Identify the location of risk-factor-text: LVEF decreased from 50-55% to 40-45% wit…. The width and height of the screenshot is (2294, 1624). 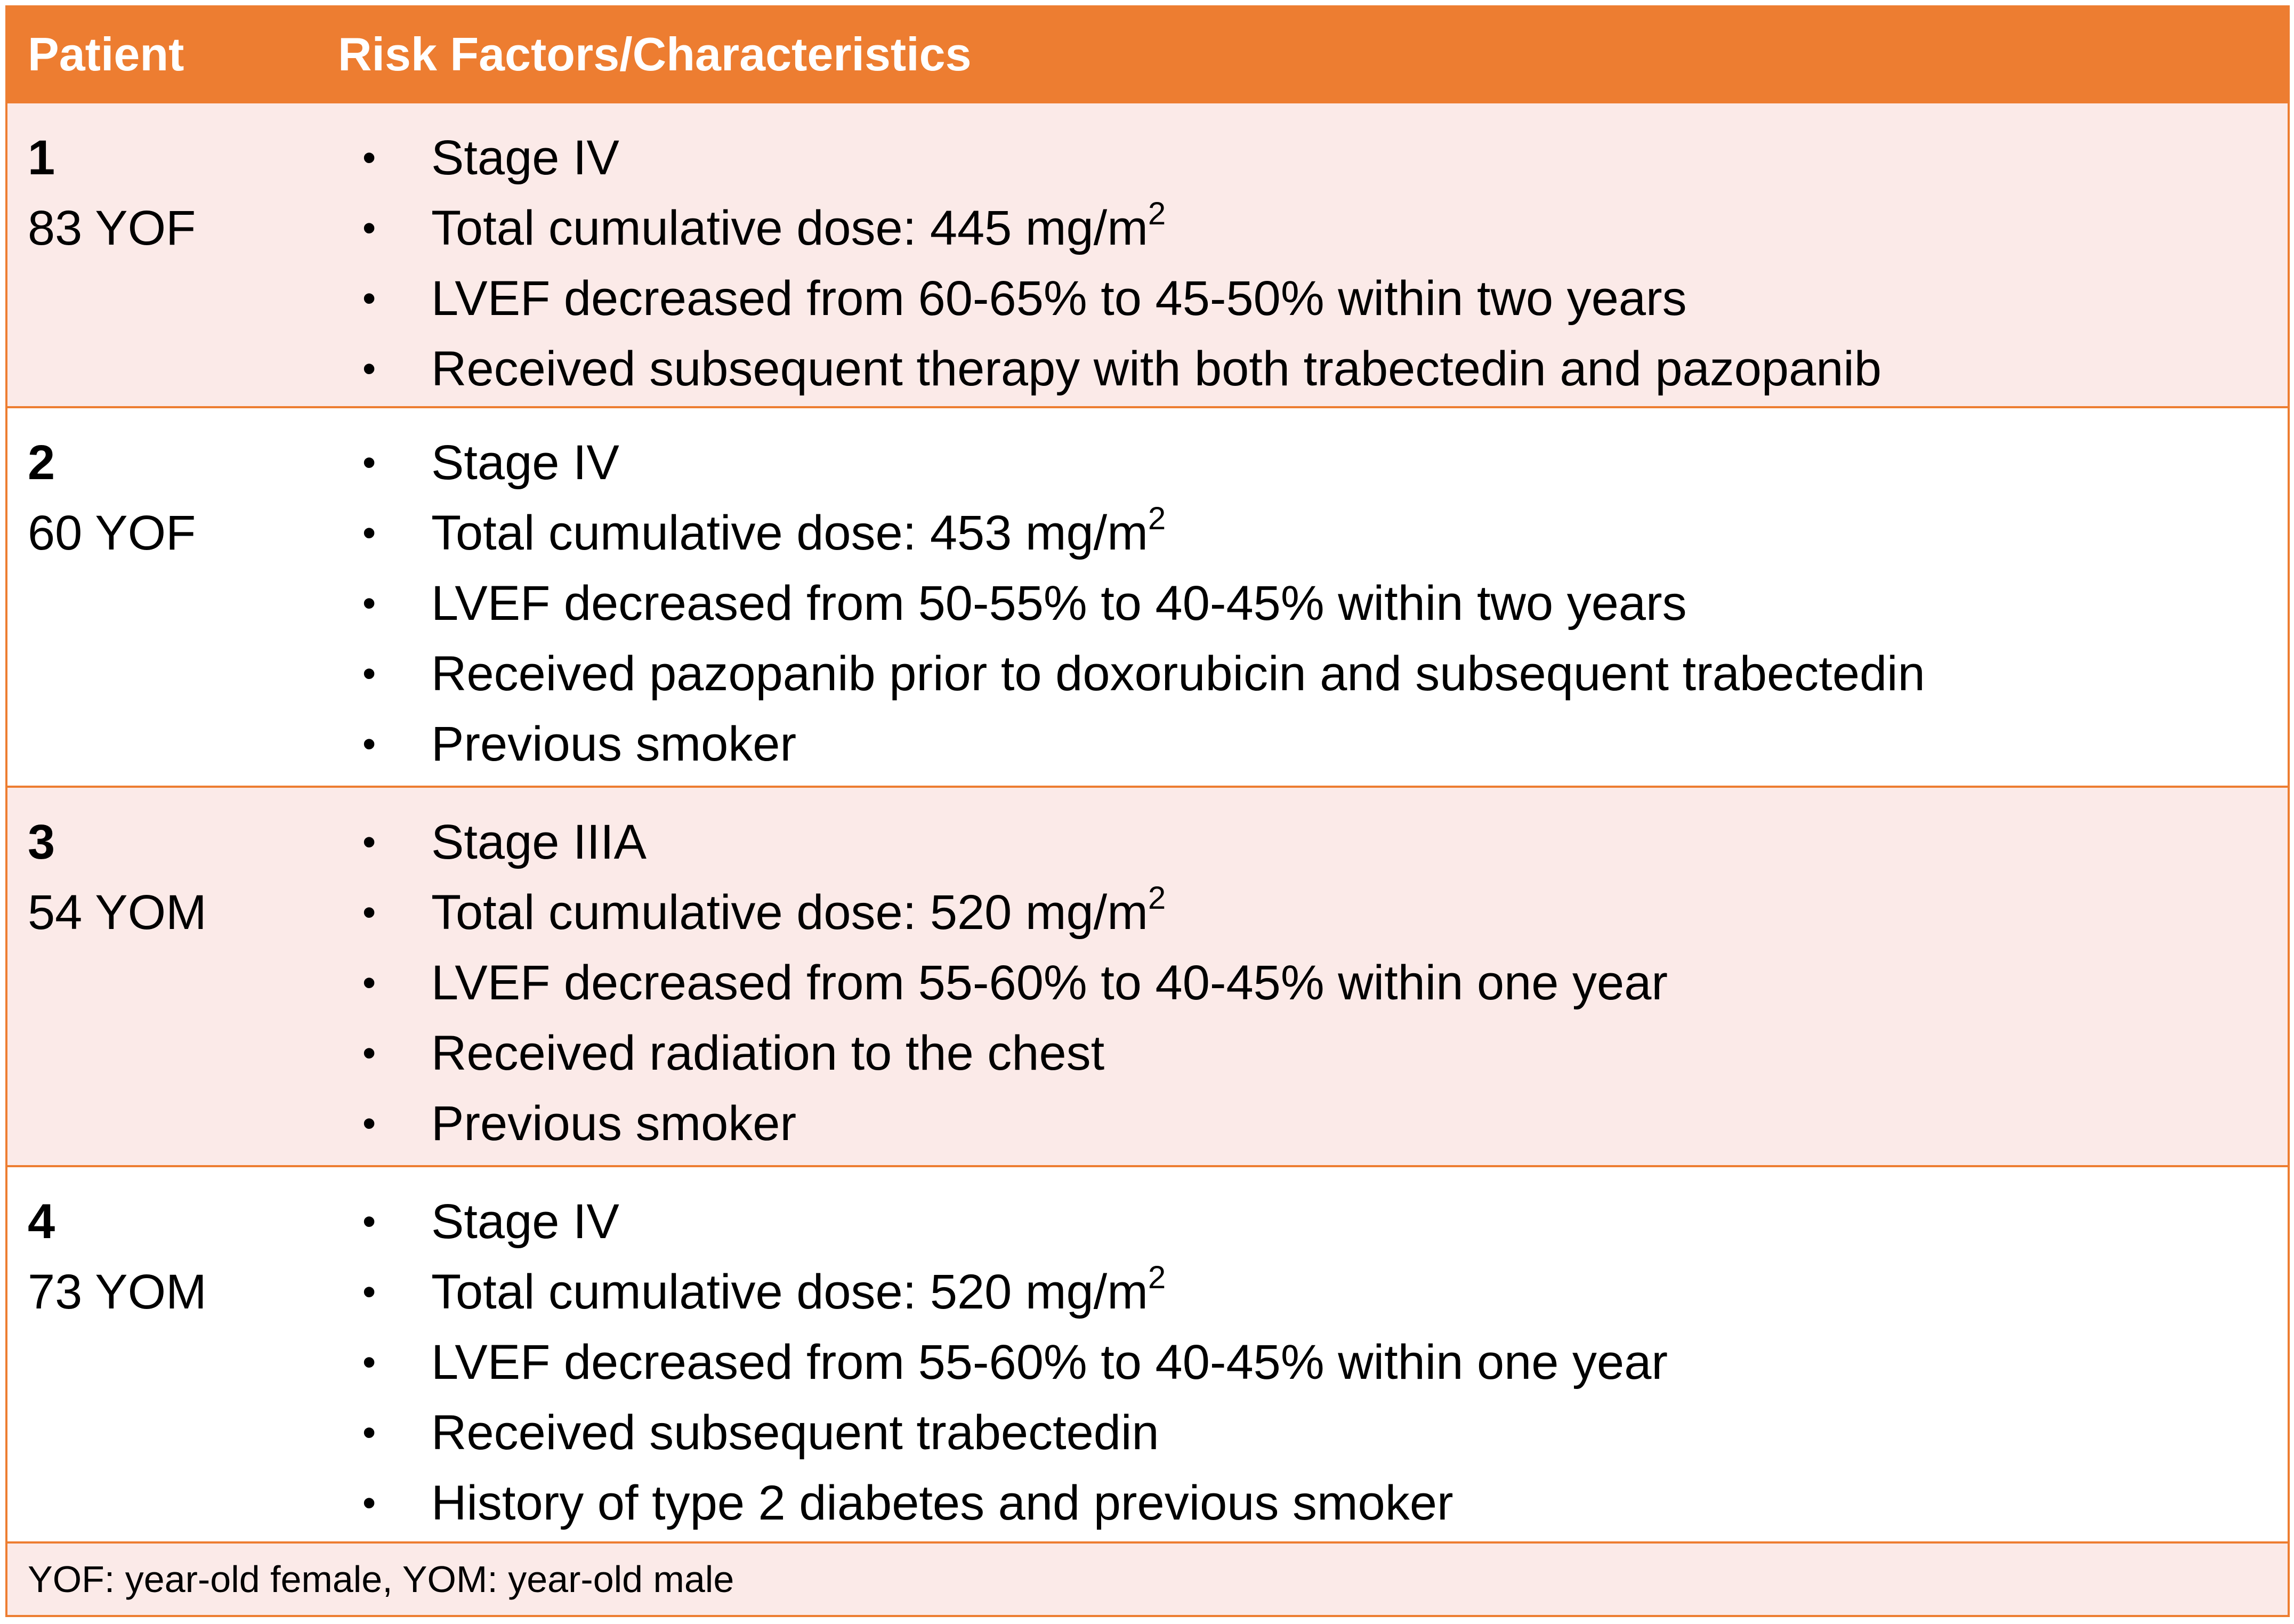
(1059, 603).